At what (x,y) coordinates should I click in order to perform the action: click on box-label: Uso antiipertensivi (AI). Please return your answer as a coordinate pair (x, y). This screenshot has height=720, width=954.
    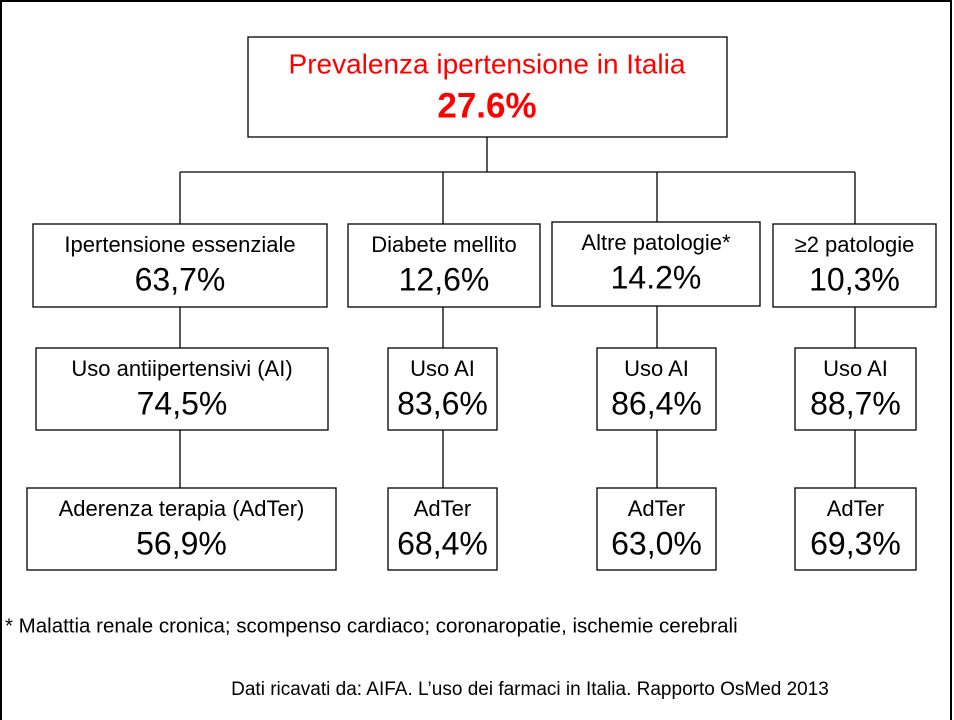
    Looking at the image, I should click on (181, 368).